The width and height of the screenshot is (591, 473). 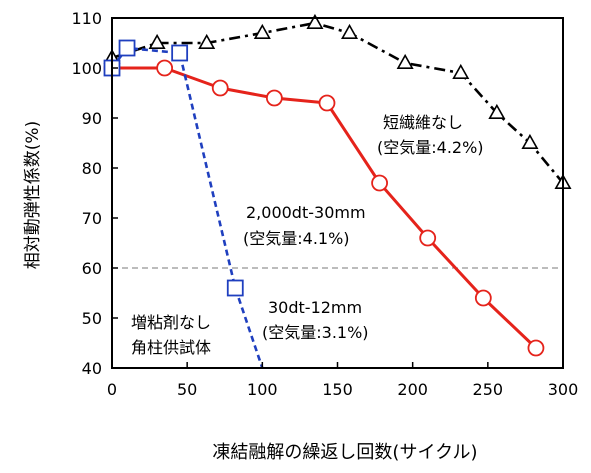 What do you see at coordinates (412, 389) in the screenshot?
I see `x-tick-label: 200` at bounding box center [412, 389].